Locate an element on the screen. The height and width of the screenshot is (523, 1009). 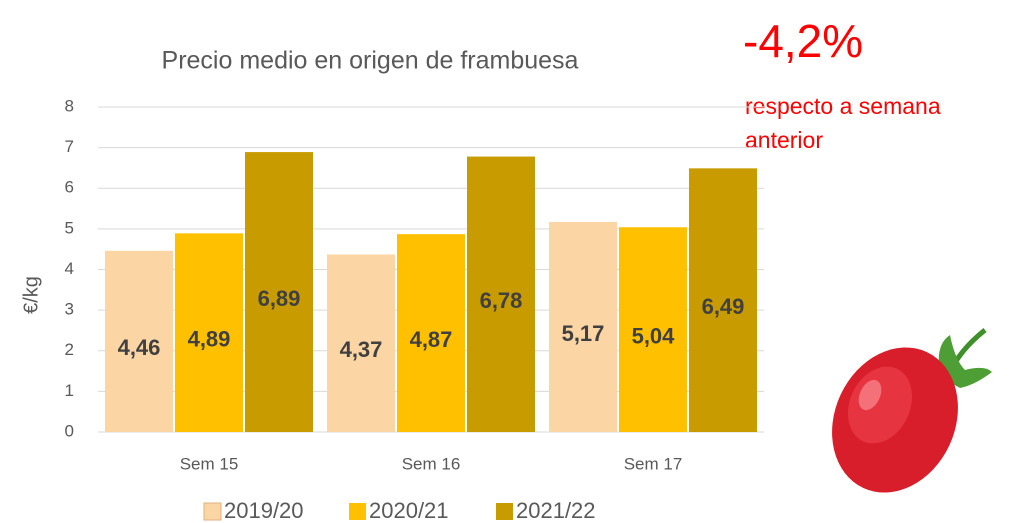
y-tick-label: 1 is located at coordinates (69, 390).